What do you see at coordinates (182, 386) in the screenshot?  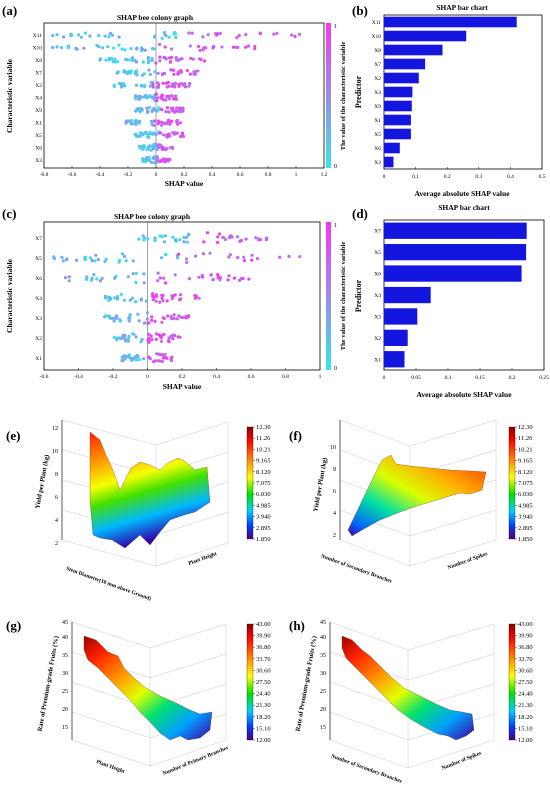 I see `panel-c-xlabel: SHAP value` at bounding box center [182, 386].